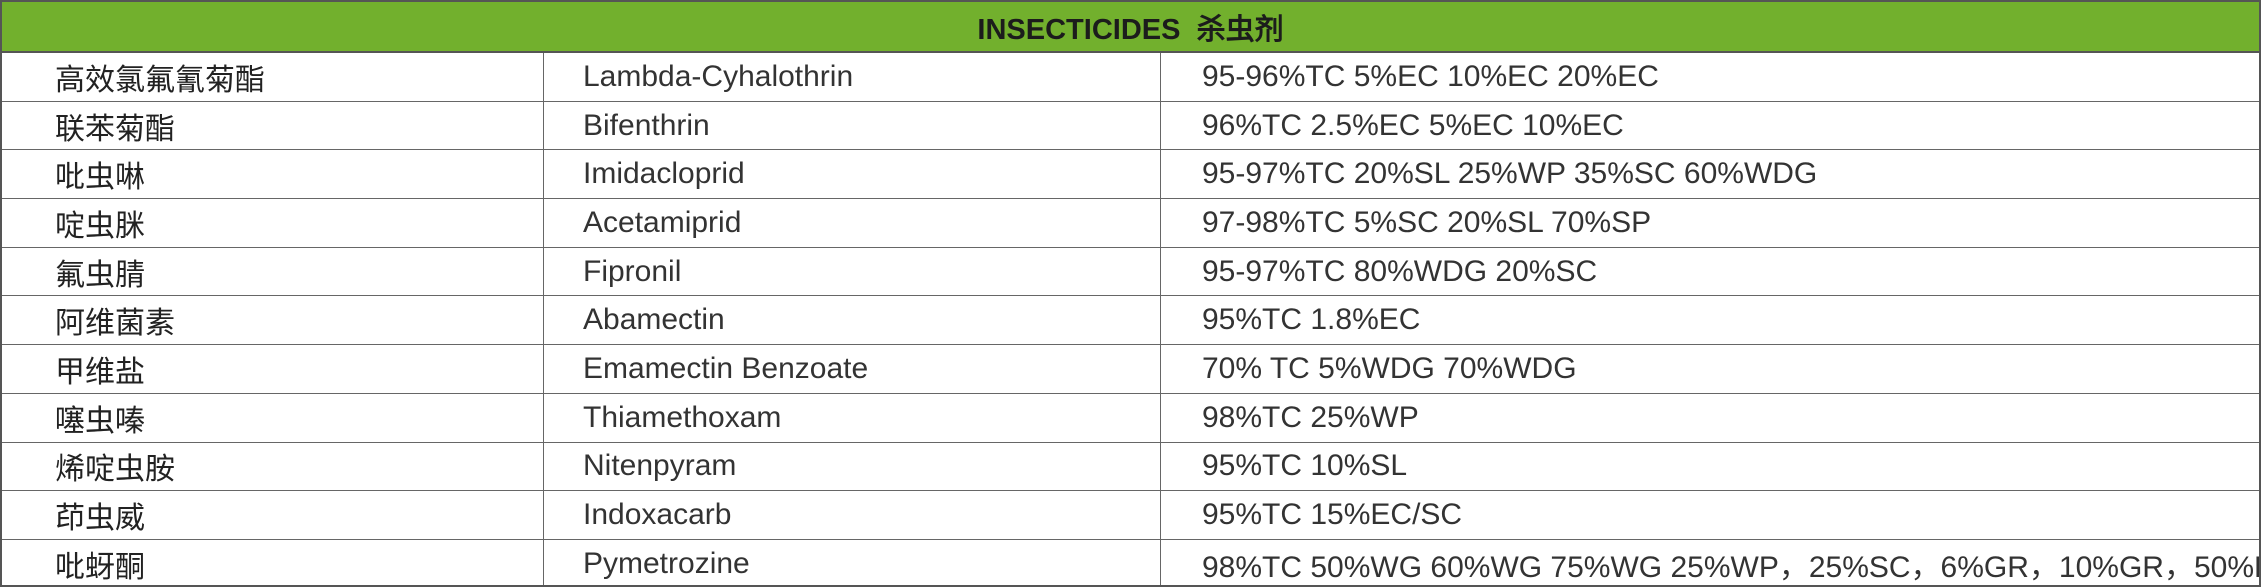 This screenshot has width=2261, height=587. What do you see at coordinates (1510, 174) in the screenshot?
I see `formulations: 95-97%TC 20%SL 25%WP 35%SC 60%WDG` at bounding box center [1510, 174].